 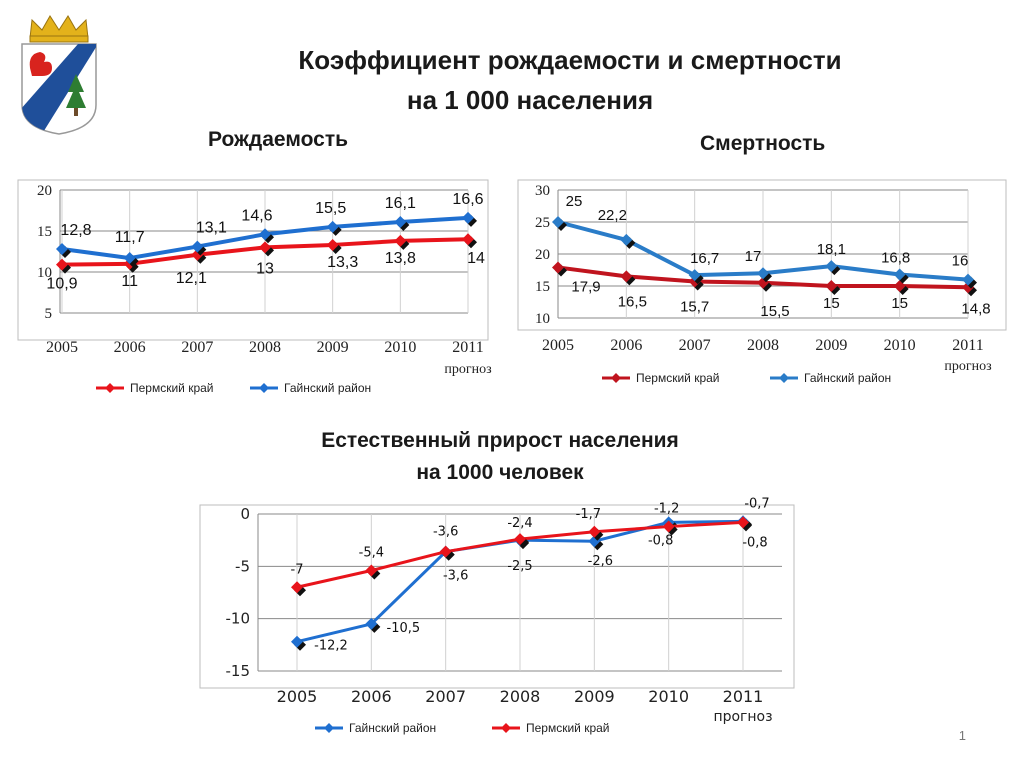 What do you see at coordinates (238, 619) in the screenshot?
I see `y-tick-label: -10` at bounding box center [238, 619].